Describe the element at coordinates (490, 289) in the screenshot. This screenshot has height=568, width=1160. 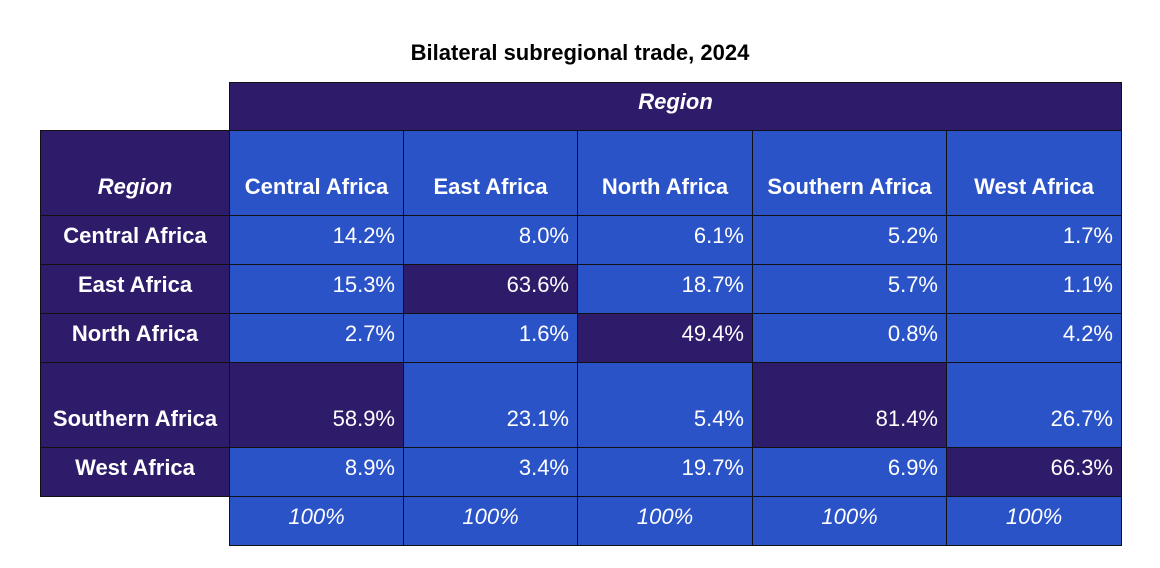
I see `value-cell: 63.6%` at that location.